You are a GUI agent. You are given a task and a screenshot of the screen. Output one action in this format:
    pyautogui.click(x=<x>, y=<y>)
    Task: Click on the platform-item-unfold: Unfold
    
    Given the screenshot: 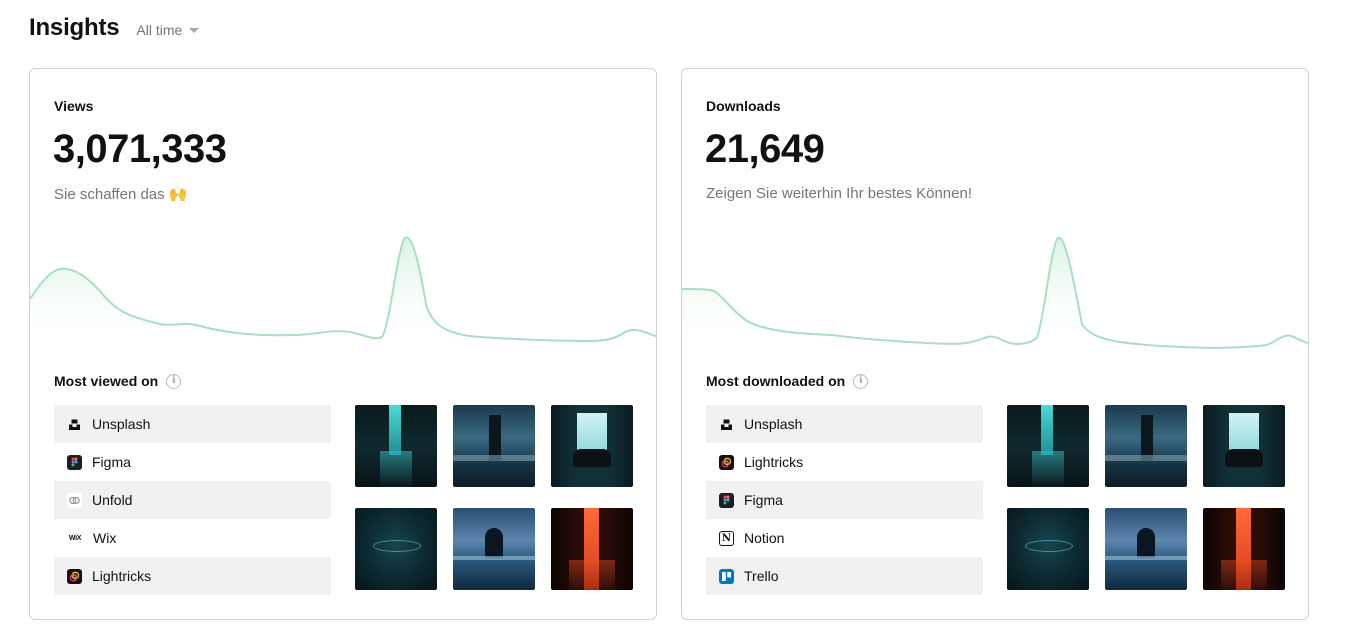 What is the action you would take?
    pyautogui.click(x=192, y=500)
    